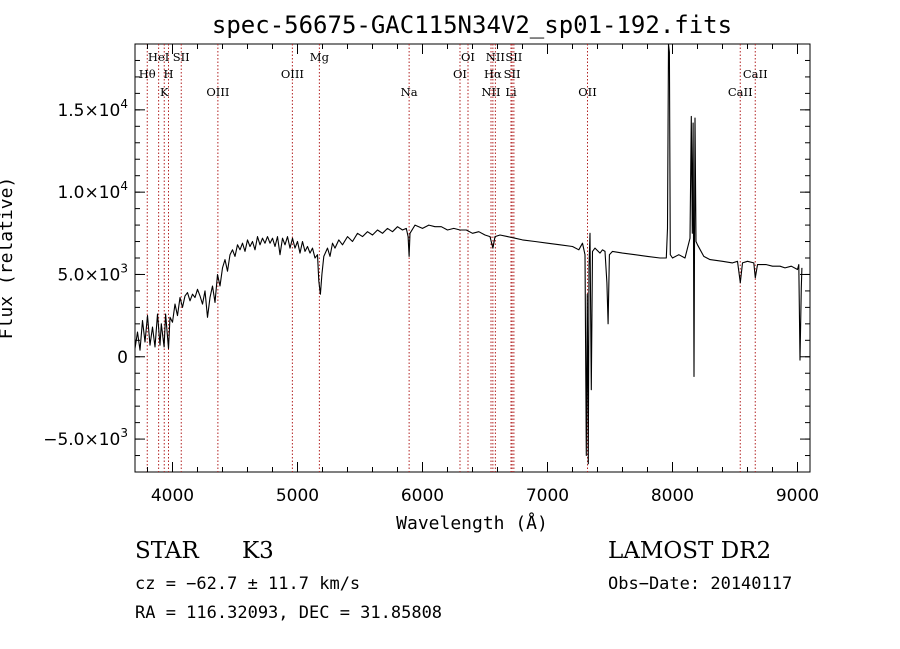 The width and height of the screenshot is (900, 649). Describe the element at coordinates (700, 584) in the screenshot. I see `observation-date: Obs−Date: 20140117` at that location.